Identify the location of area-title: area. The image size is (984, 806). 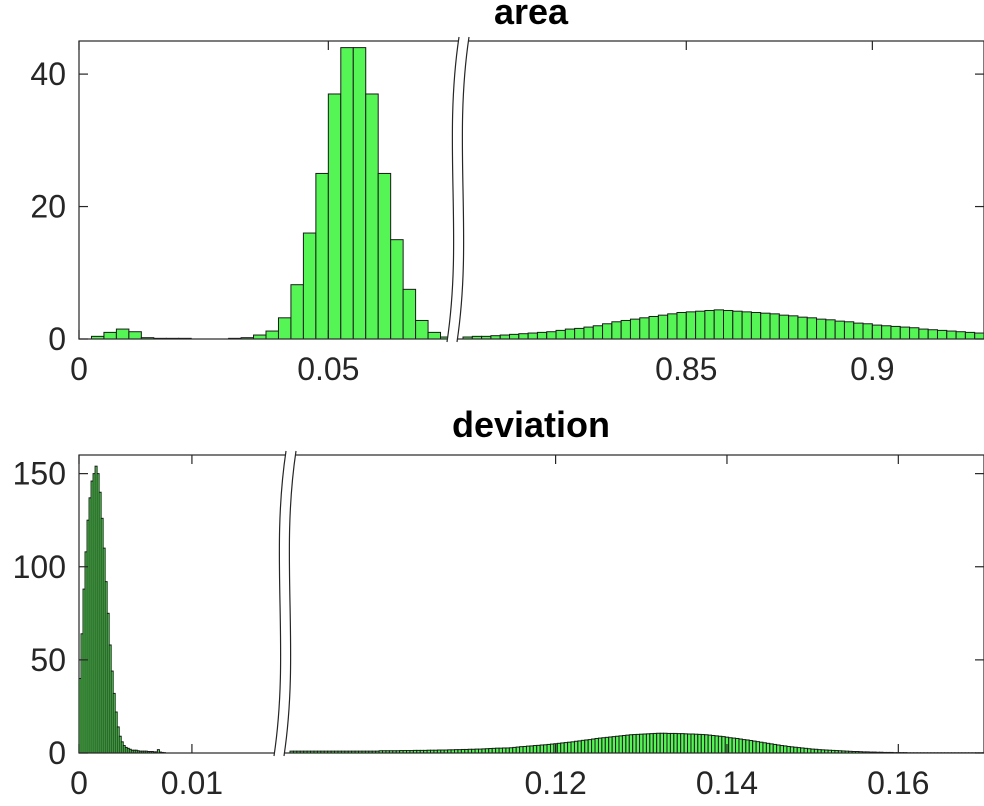
(531, 16).